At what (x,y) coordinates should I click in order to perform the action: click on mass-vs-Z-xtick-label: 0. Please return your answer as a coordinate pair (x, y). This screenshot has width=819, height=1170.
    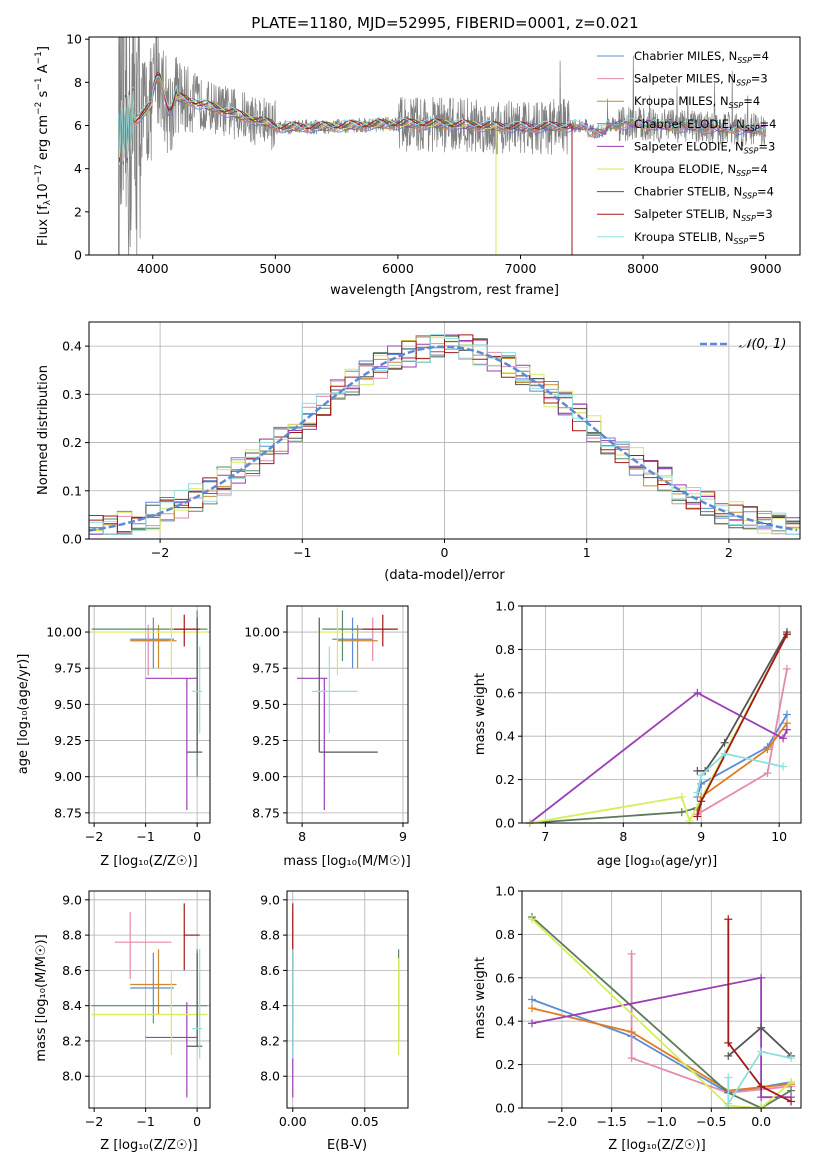
    Looking at the image, I should click on (197, 1121).